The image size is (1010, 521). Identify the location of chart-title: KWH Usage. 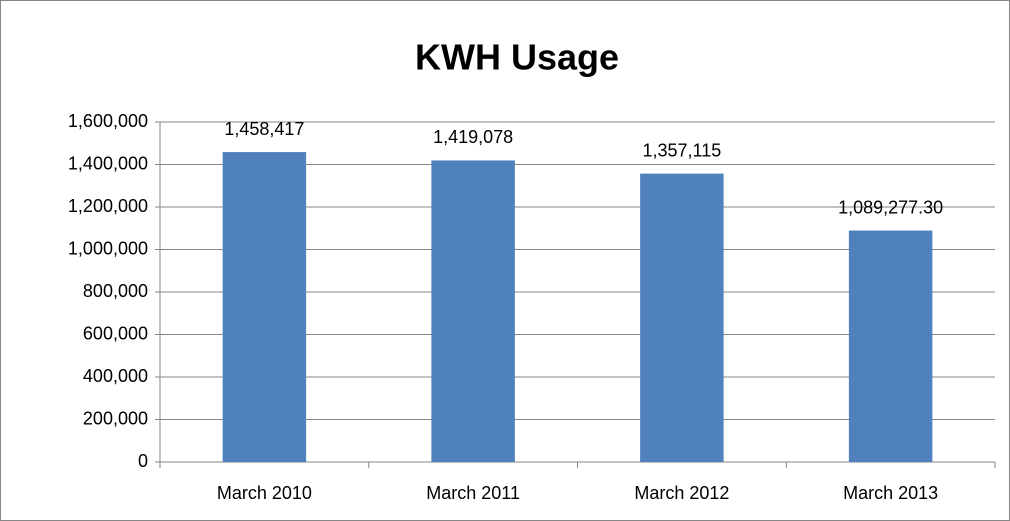
(517, 57).